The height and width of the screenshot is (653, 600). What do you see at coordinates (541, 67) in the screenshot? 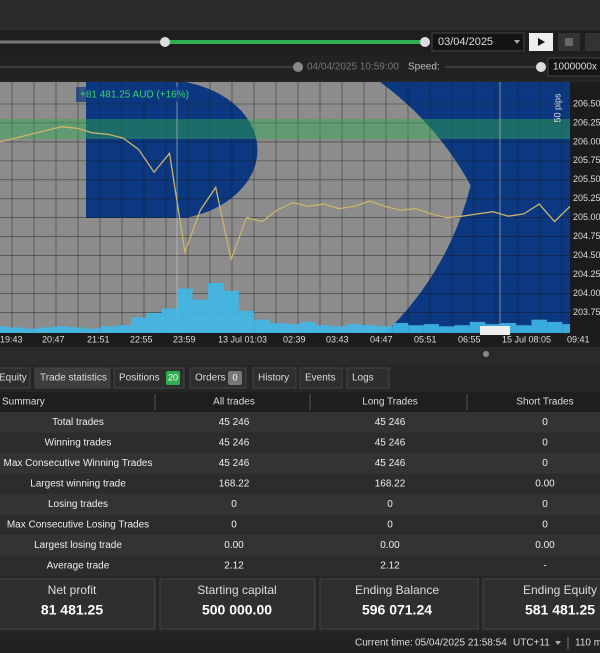
I see `speed-knob` at bounding box center [541, 67].